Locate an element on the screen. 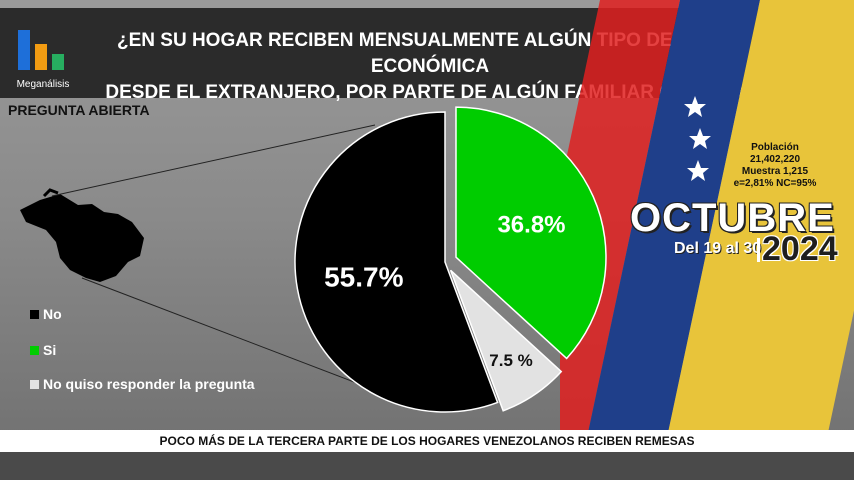 This screenshot has width=854, height=480. legend-label-no-responde: No quiso responder la pregunta is located at coordinates (149, 384).